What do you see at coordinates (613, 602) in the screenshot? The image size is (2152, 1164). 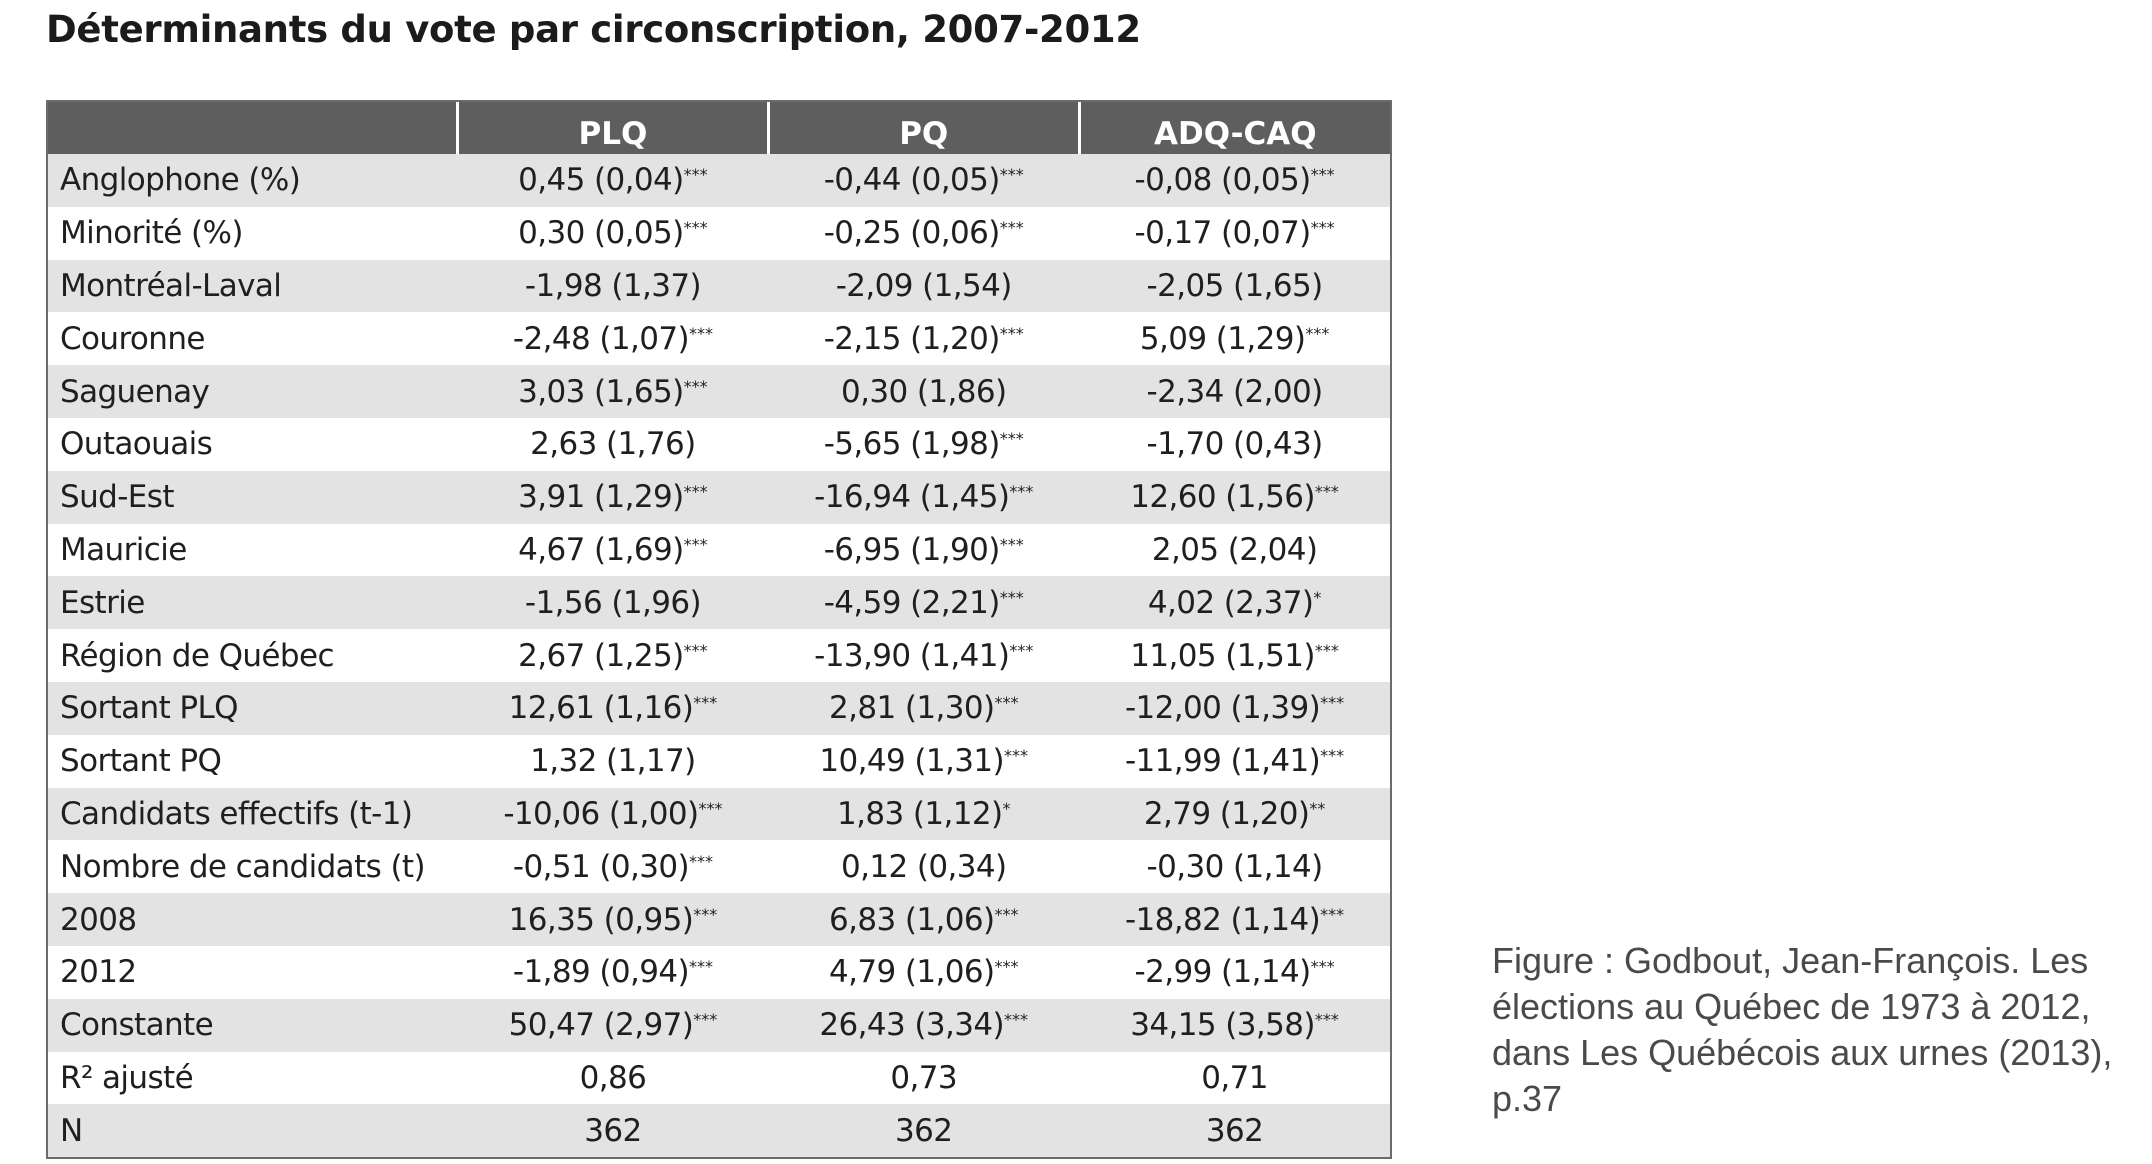 I see `coefficient-value: -1,56 (1,96)` at bounding box center [613, 602].